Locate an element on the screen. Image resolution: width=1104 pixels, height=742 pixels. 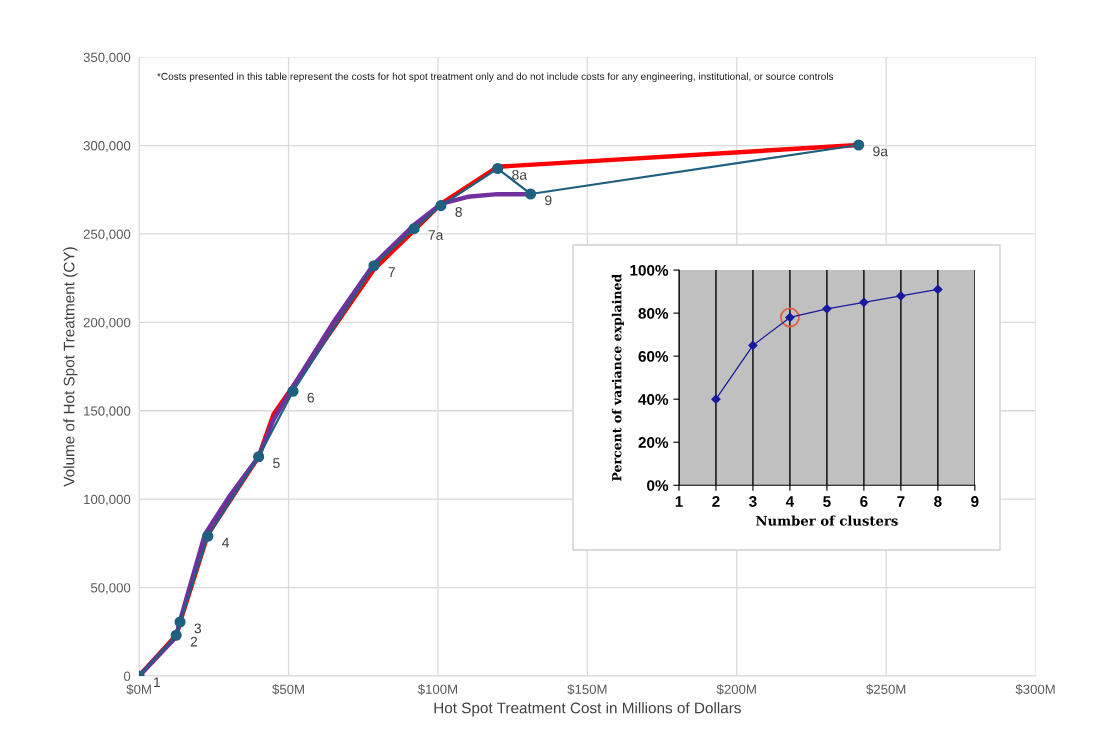
y-tick-label: 300,000 is located at coordinates (107, 147).